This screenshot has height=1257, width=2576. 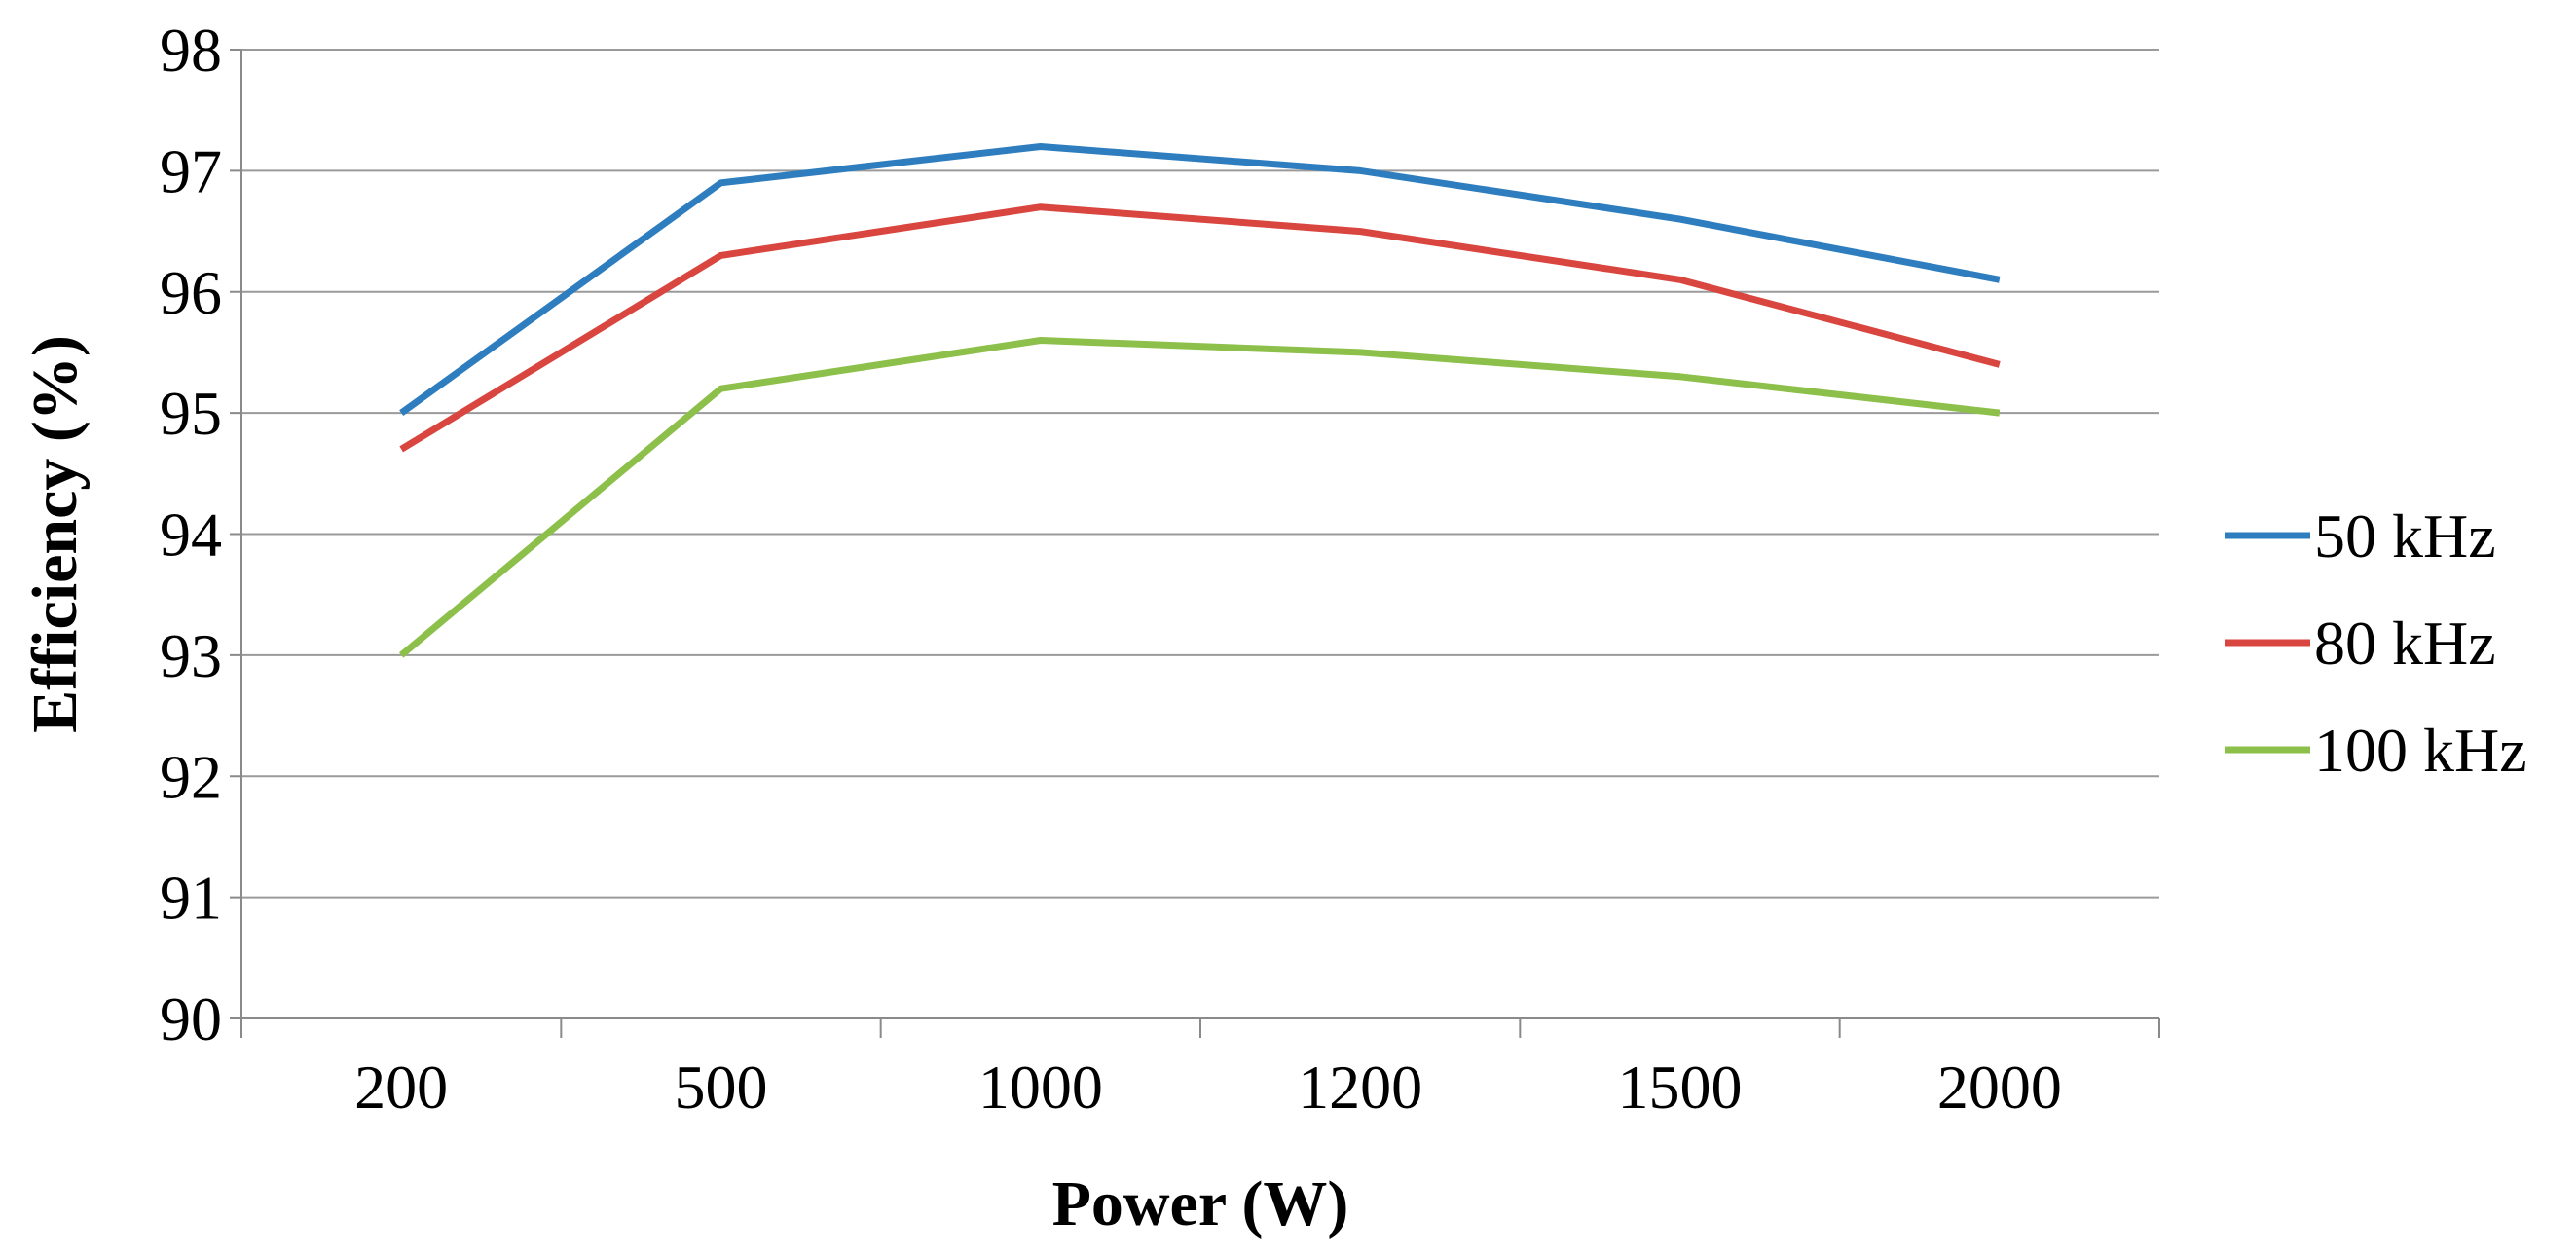 I want to click on y-axis-title: Efficiency (%), so click(x=55, y=534).